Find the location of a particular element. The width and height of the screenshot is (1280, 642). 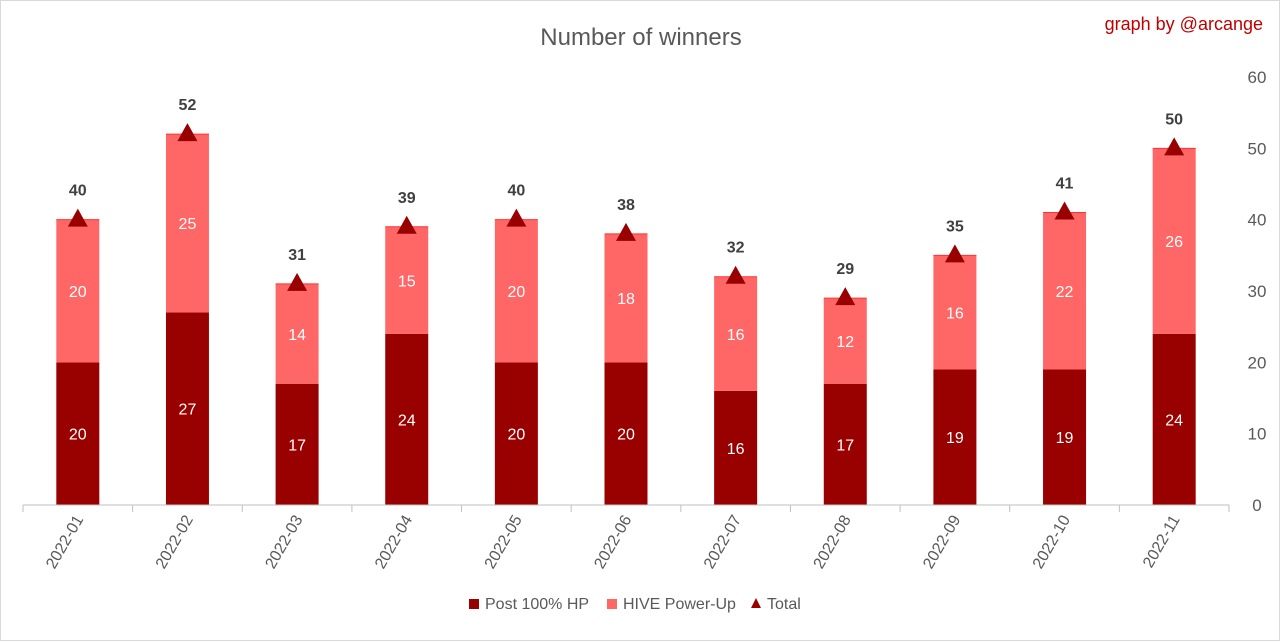

data-label-total: 52 is located at coordinates (188, 105).